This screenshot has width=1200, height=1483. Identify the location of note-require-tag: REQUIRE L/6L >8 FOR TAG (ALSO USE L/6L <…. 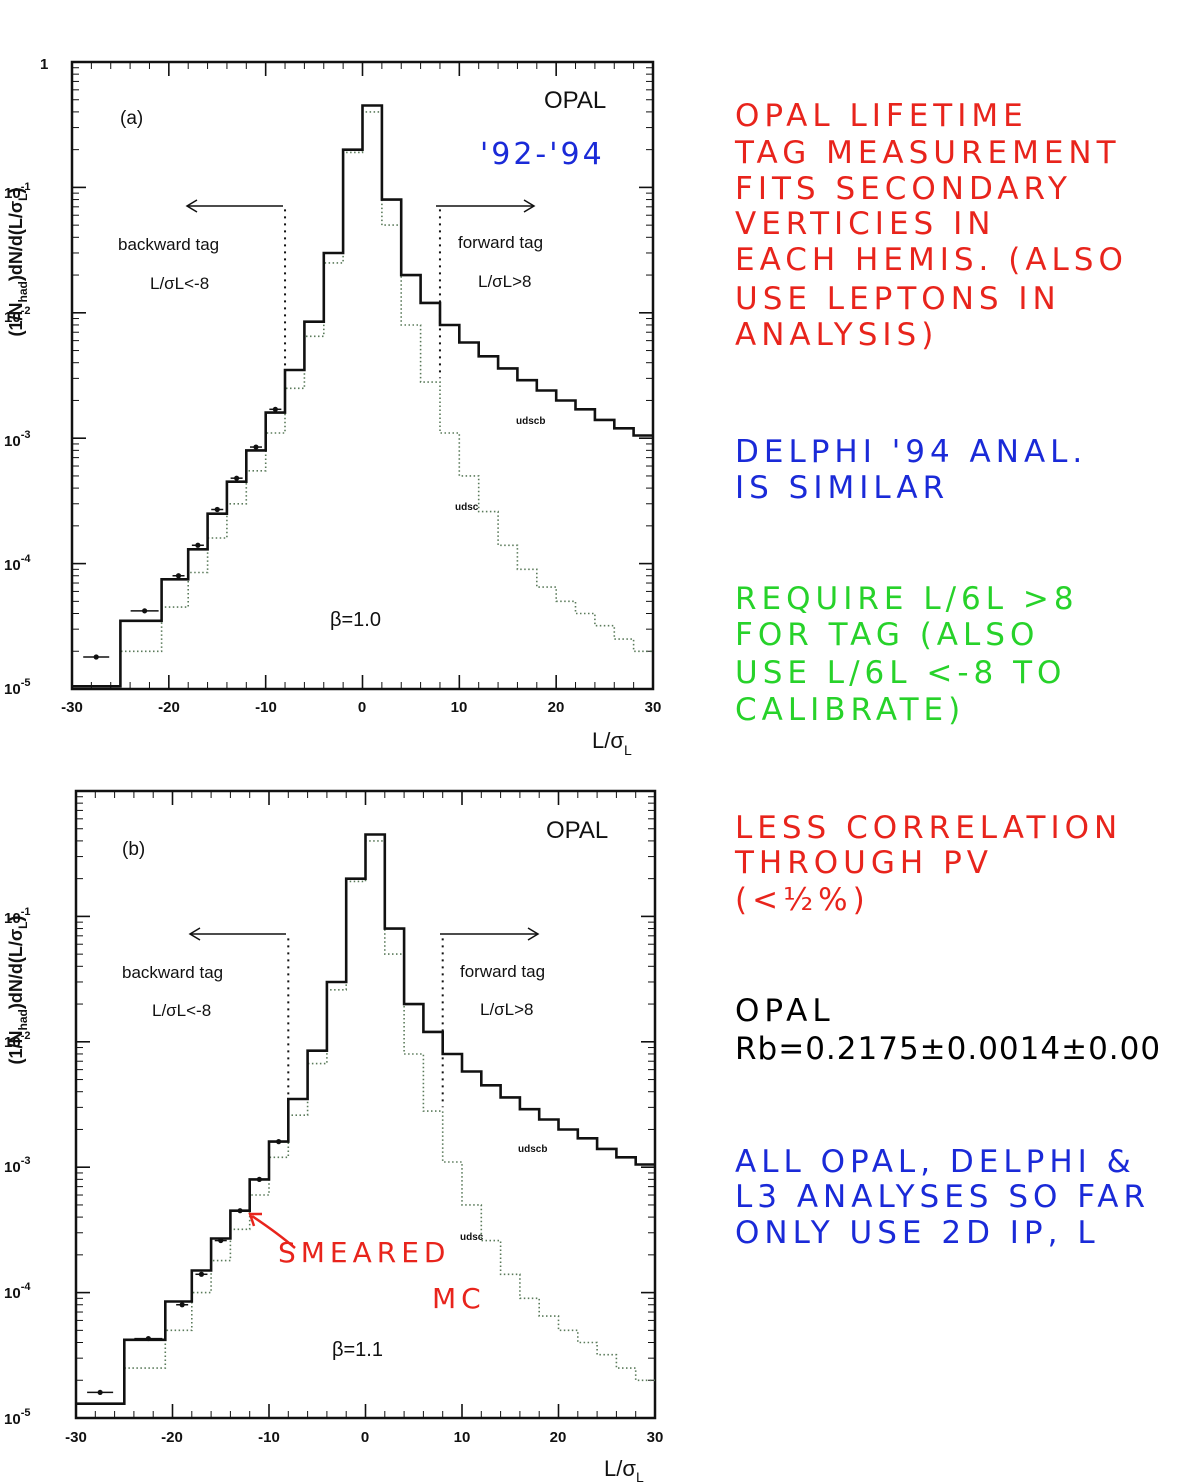
(907, 654).